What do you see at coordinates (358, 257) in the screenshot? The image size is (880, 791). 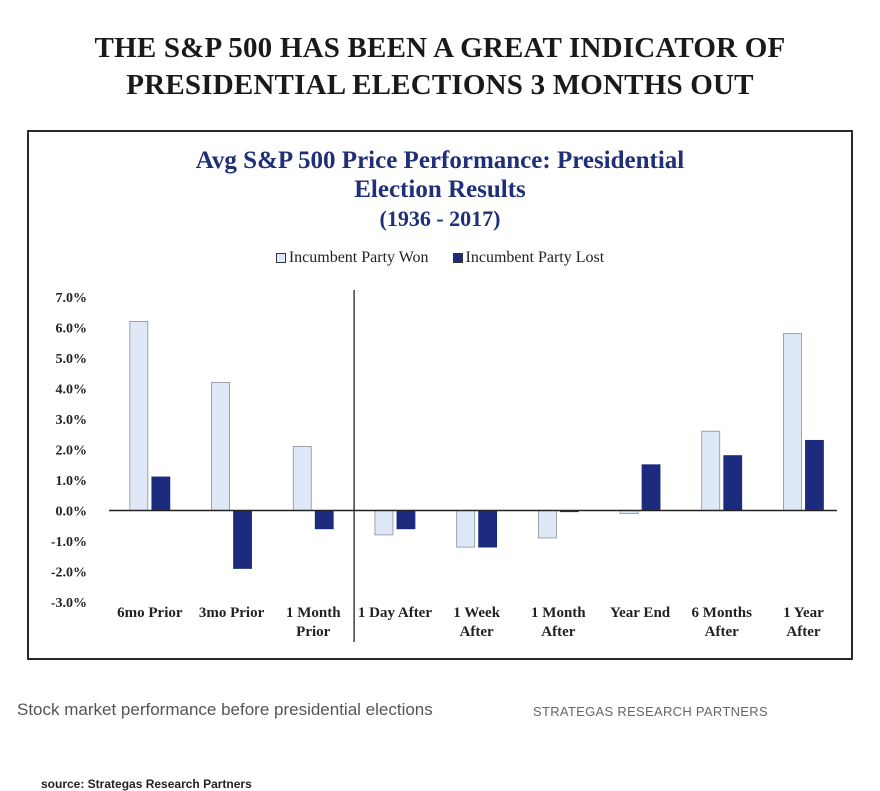 I see `legend-label-won: Incumbent Party Won` at bounding box center [358, 257].